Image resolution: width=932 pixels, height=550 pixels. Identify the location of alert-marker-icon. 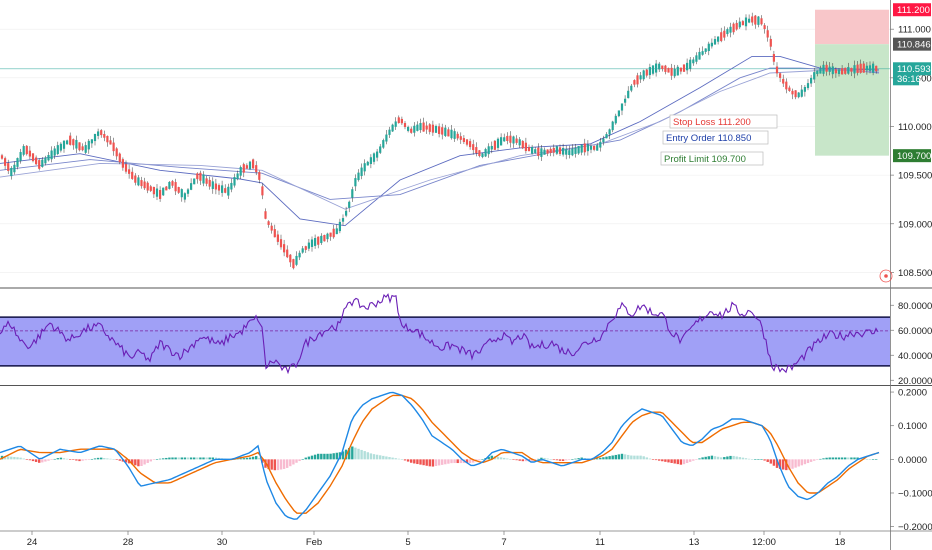
(886, 276).